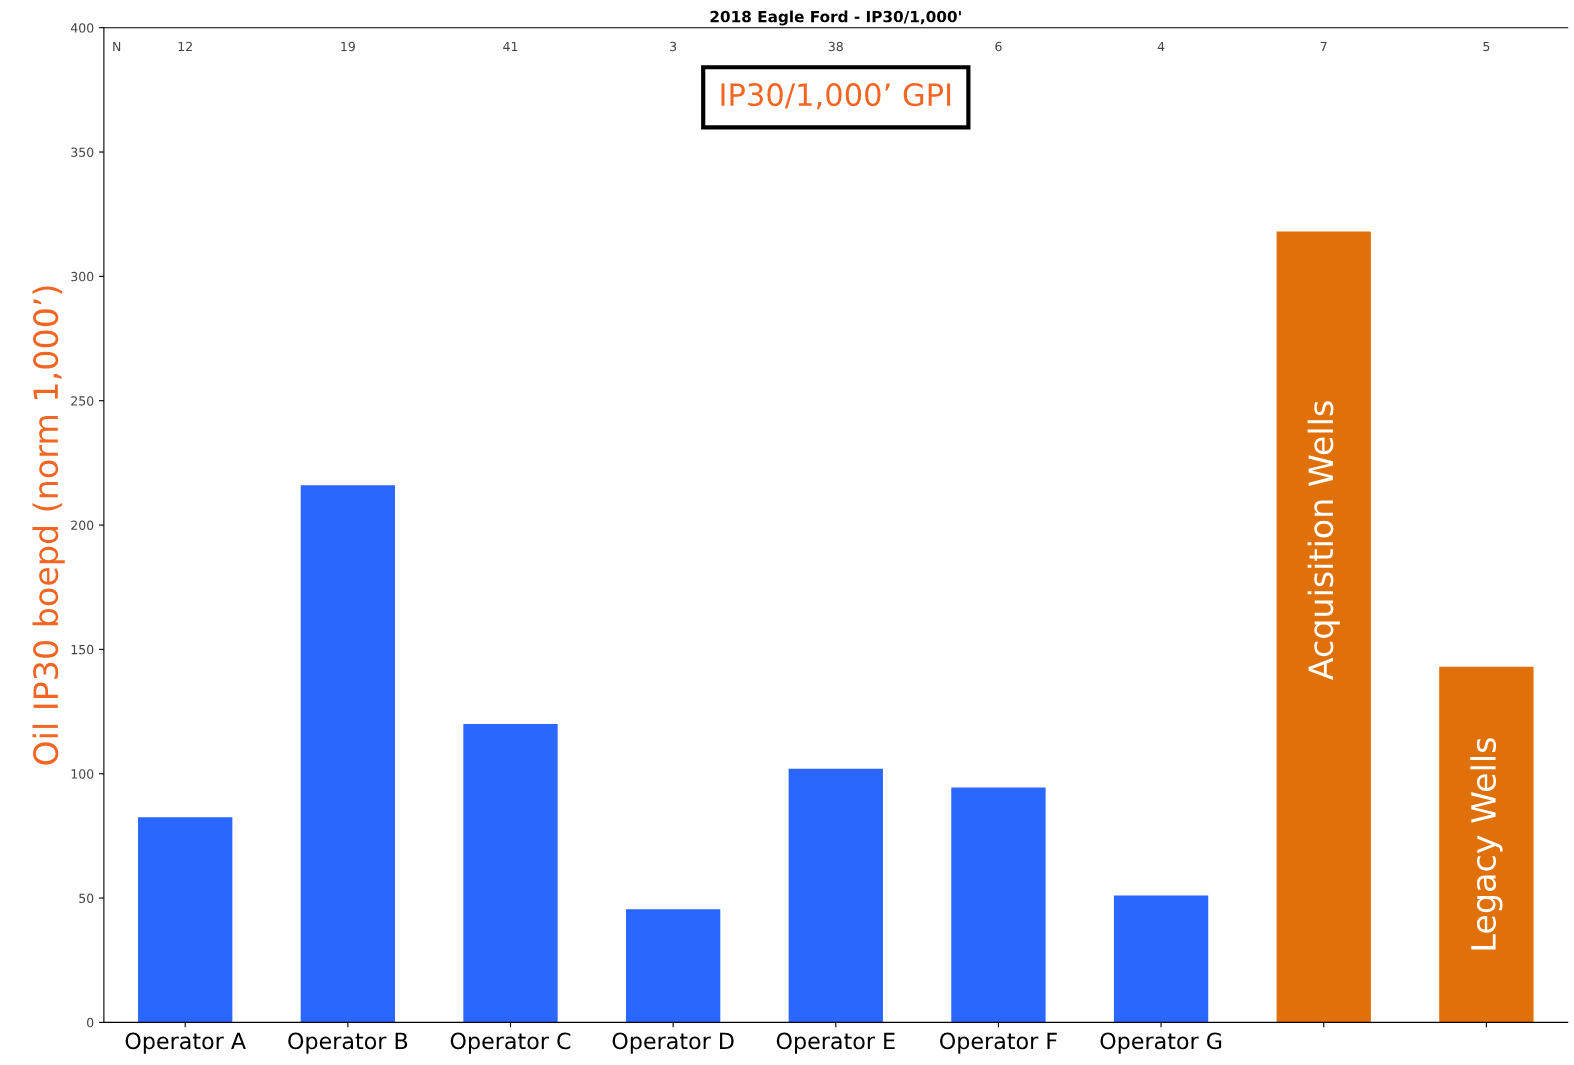 Image resolution: width=1574 pixels, height=1065 pixels. I want to click on annotation: 5, so click(1486, 46).